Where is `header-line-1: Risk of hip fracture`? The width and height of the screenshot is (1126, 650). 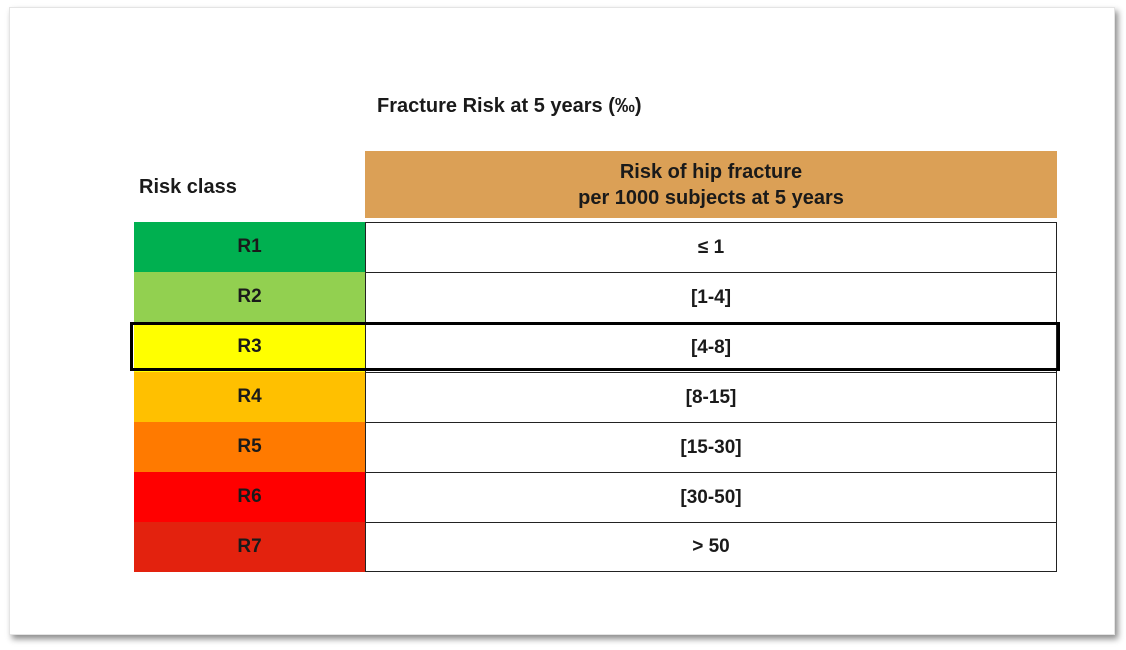
header-line-1: Risk of hip fracture is located at coordinates (711, 171).